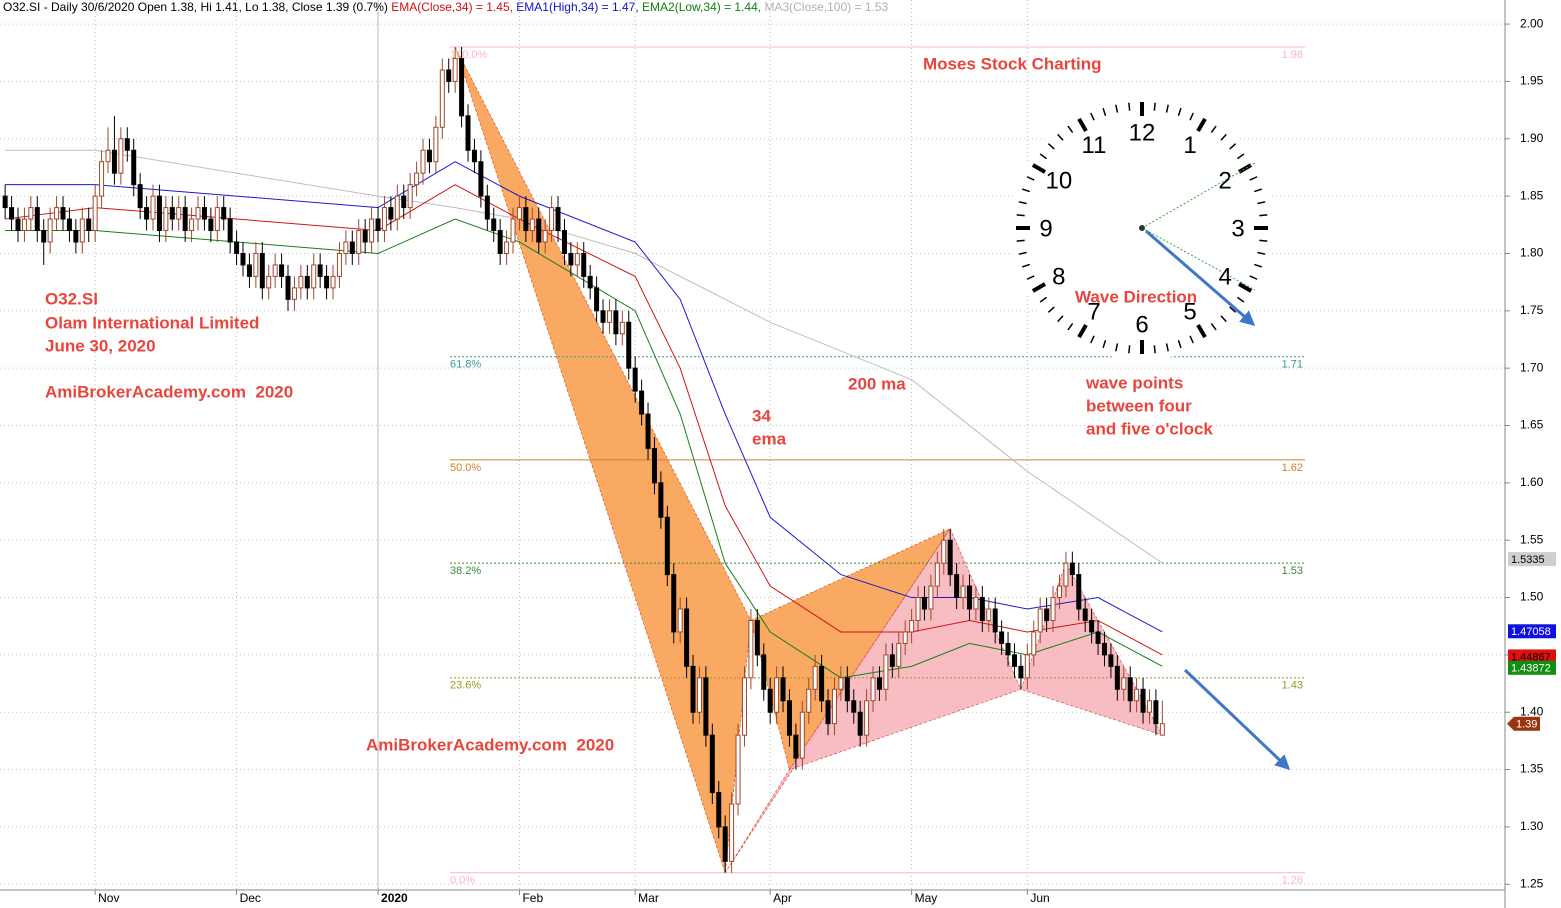  What do you see at coordinates (1237, 719) in the screenshot?
I see `direction-arrow` at bounding box center [1237, 719].